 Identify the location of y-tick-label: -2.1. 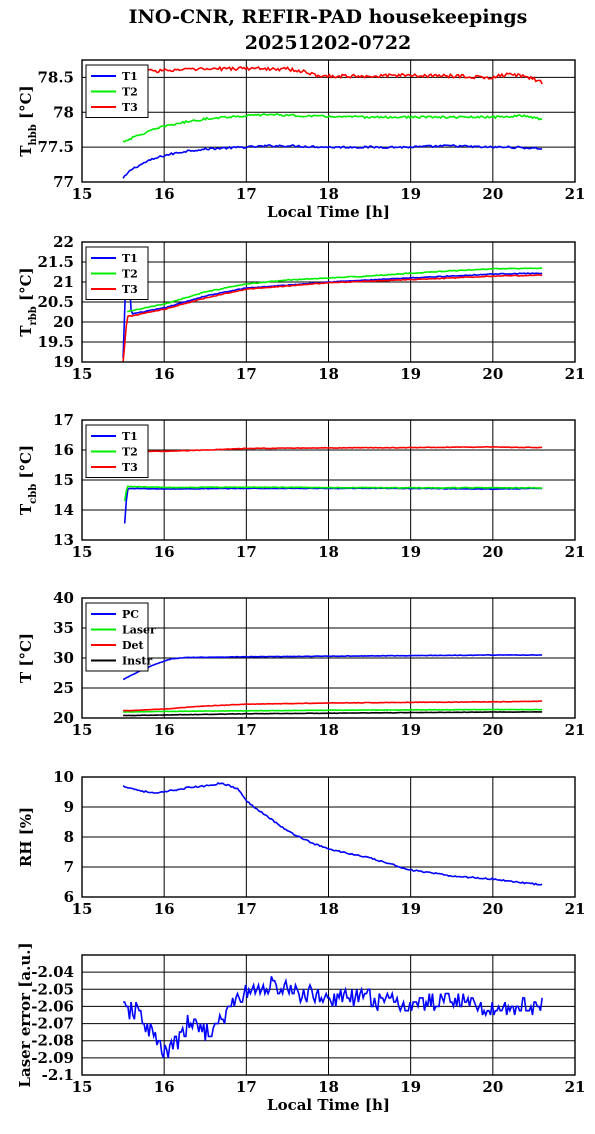
(58, 1075).